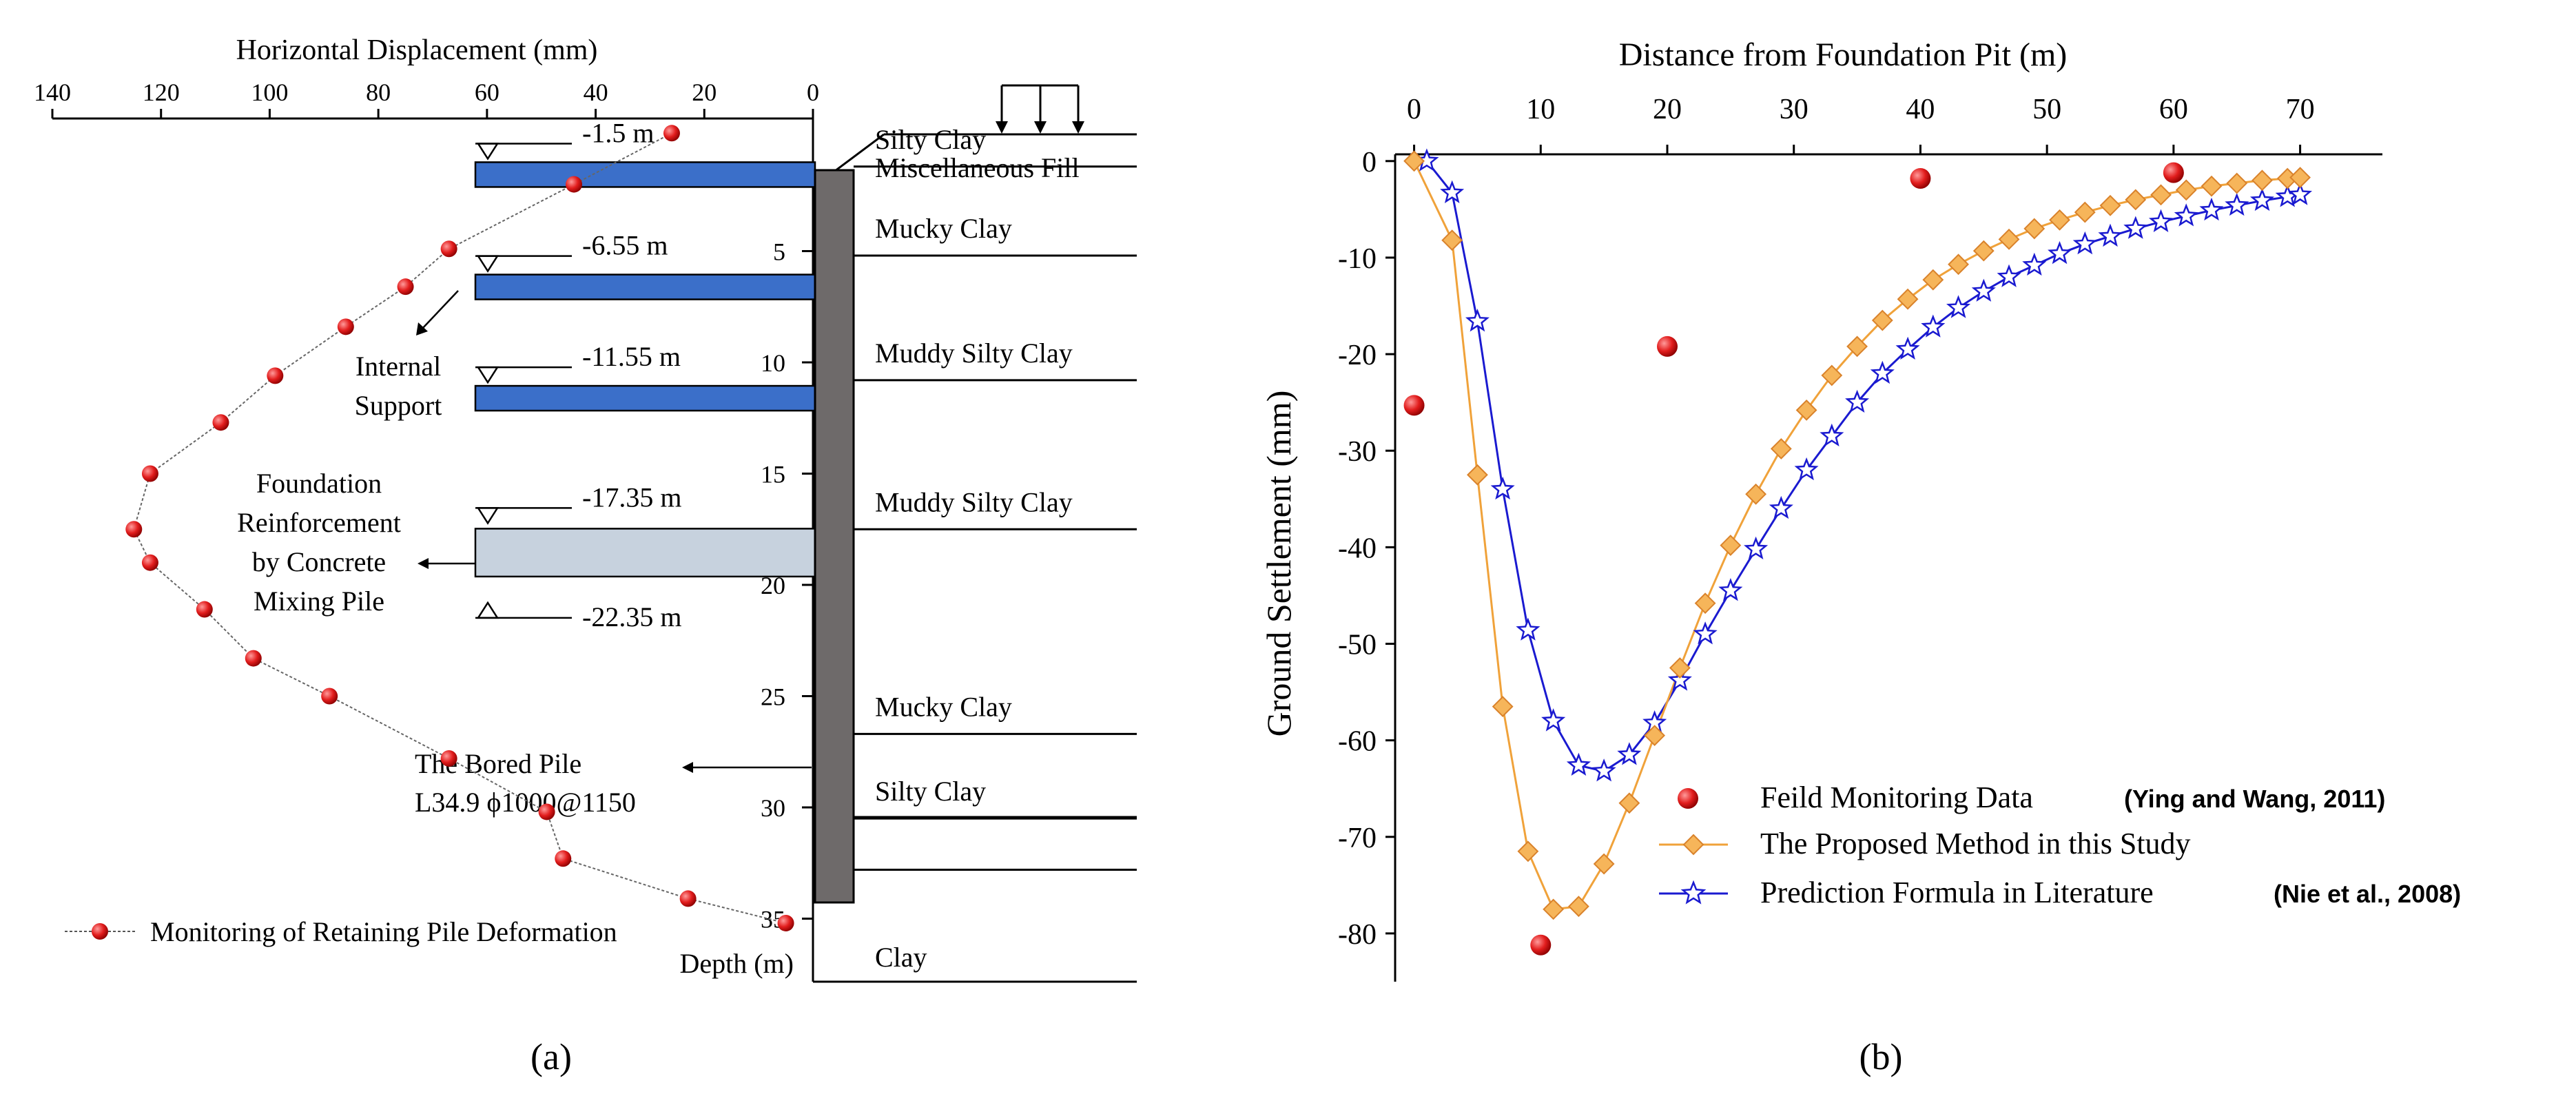 The image size is (2576, 1105). What do you see at coordinates (1357, 355) in the screenshot?
I see `b-y-tick-label: -20` at bounding box center [1357, 355].